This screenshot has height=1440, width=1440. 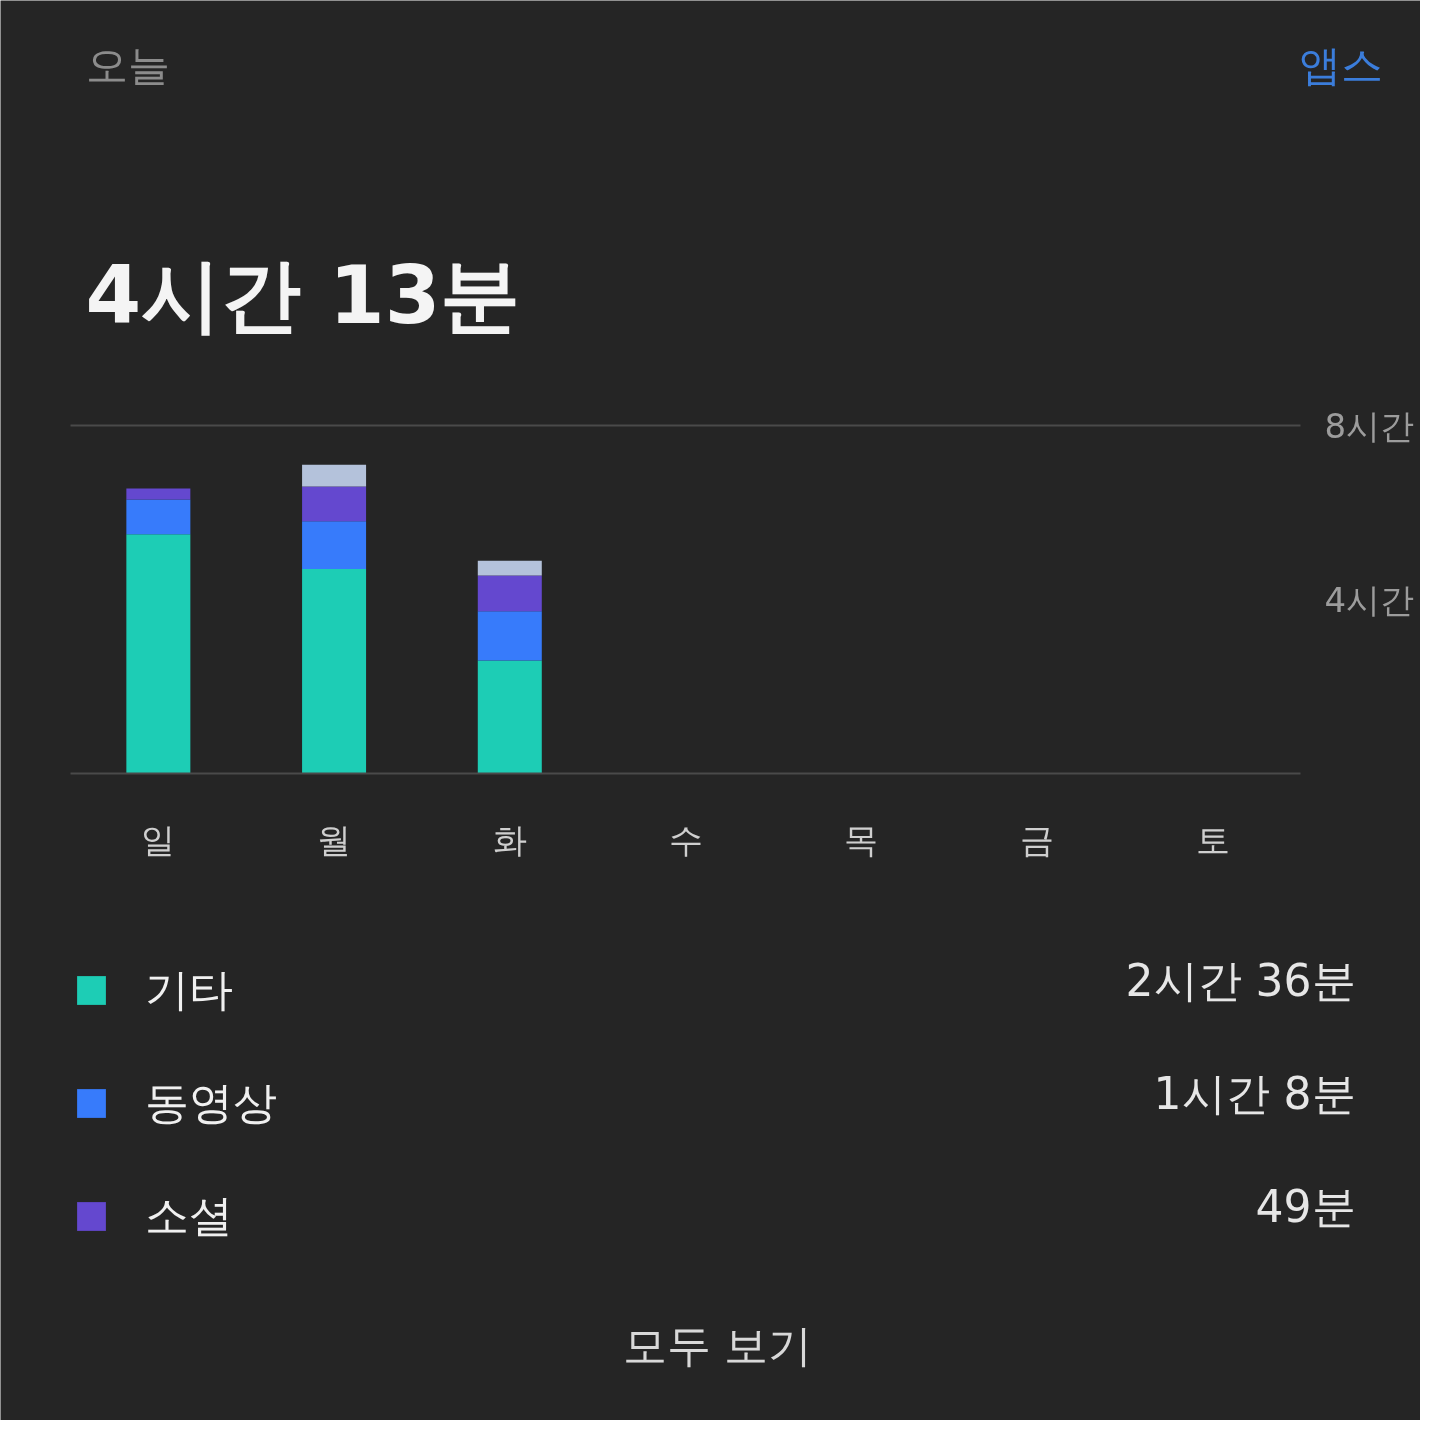 I want to click on x-tick-label: 일, so click(x=158, y=839).